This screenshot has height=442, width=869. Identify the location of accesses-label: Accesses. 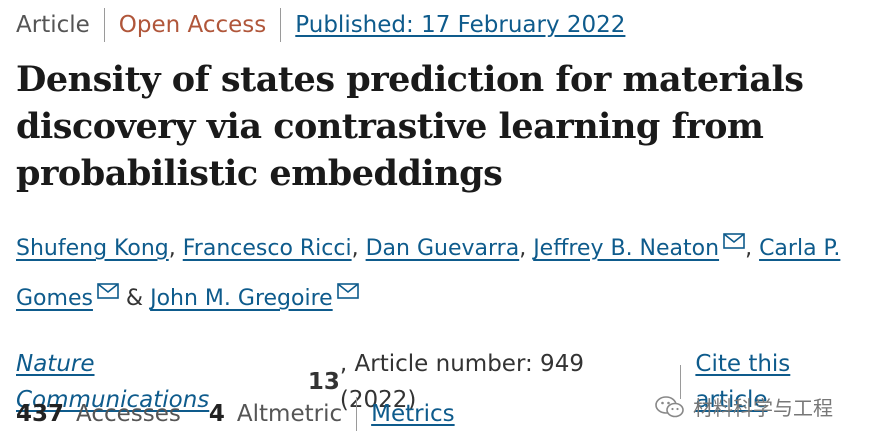
(128, 414).